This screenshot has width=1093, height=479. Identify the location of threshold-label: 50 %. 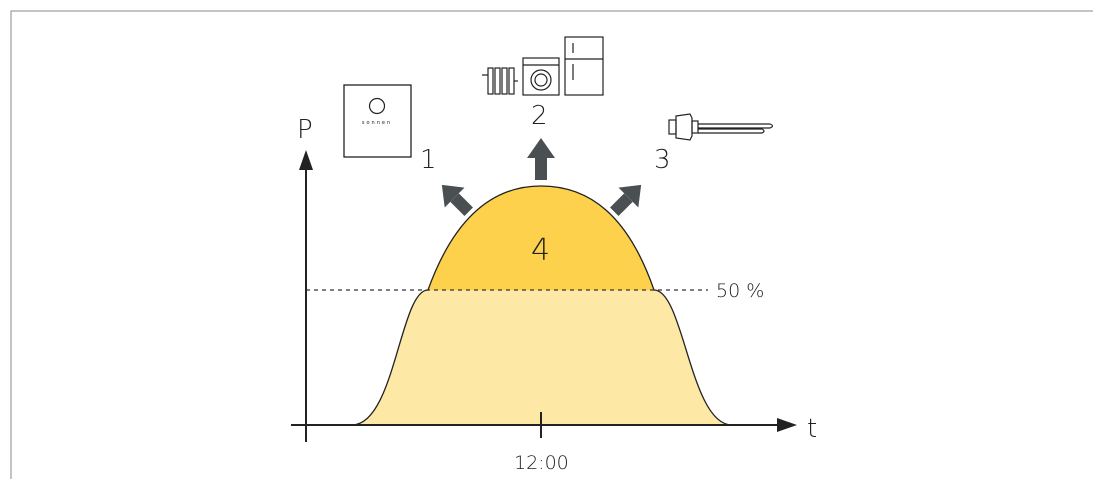
(740, 291).